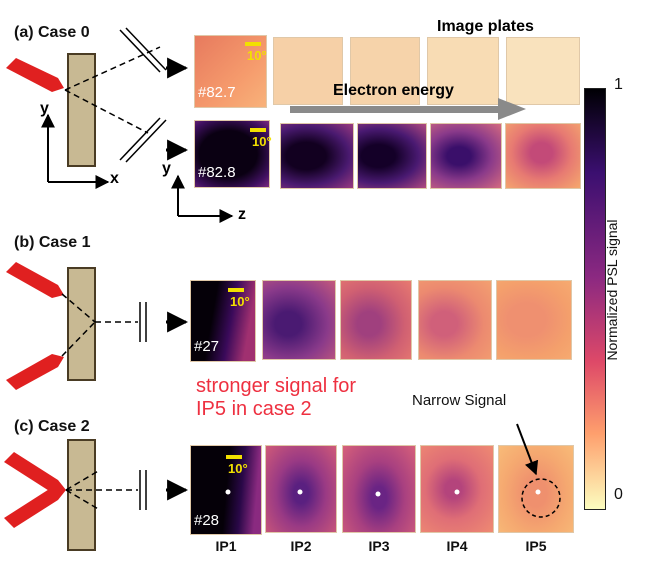 The height and width of the screenshot is (567, 653). Describe the element at coordinates (612, 290) in the screenshot. I see `colorbar-title: Normalized PSL signal` at that location.